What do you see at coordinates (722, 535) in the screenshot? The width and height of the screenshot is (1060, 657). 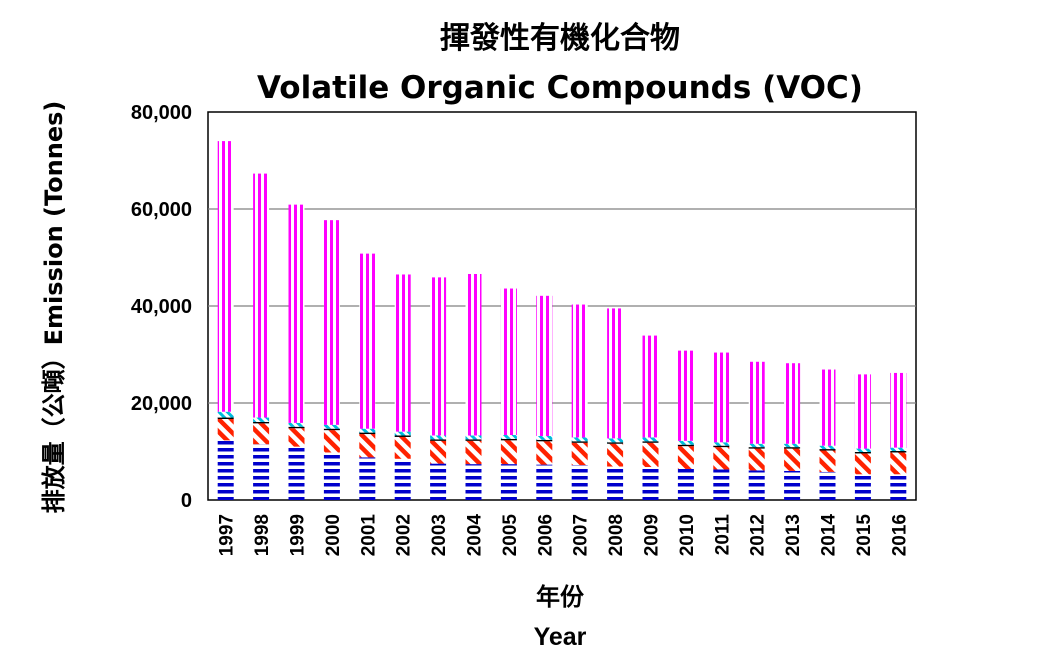 I see `x-tick-label: 2011` at bounding box center [722, 535].